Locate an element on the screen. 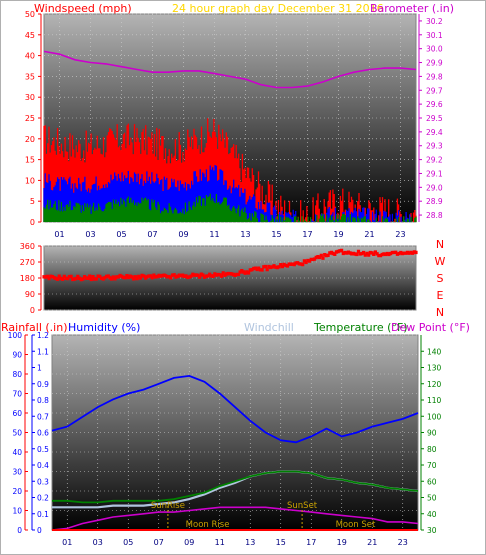 This screenshot has height=555, width=486. sunrise-label: SunRise is located at coordinates (168, 506).